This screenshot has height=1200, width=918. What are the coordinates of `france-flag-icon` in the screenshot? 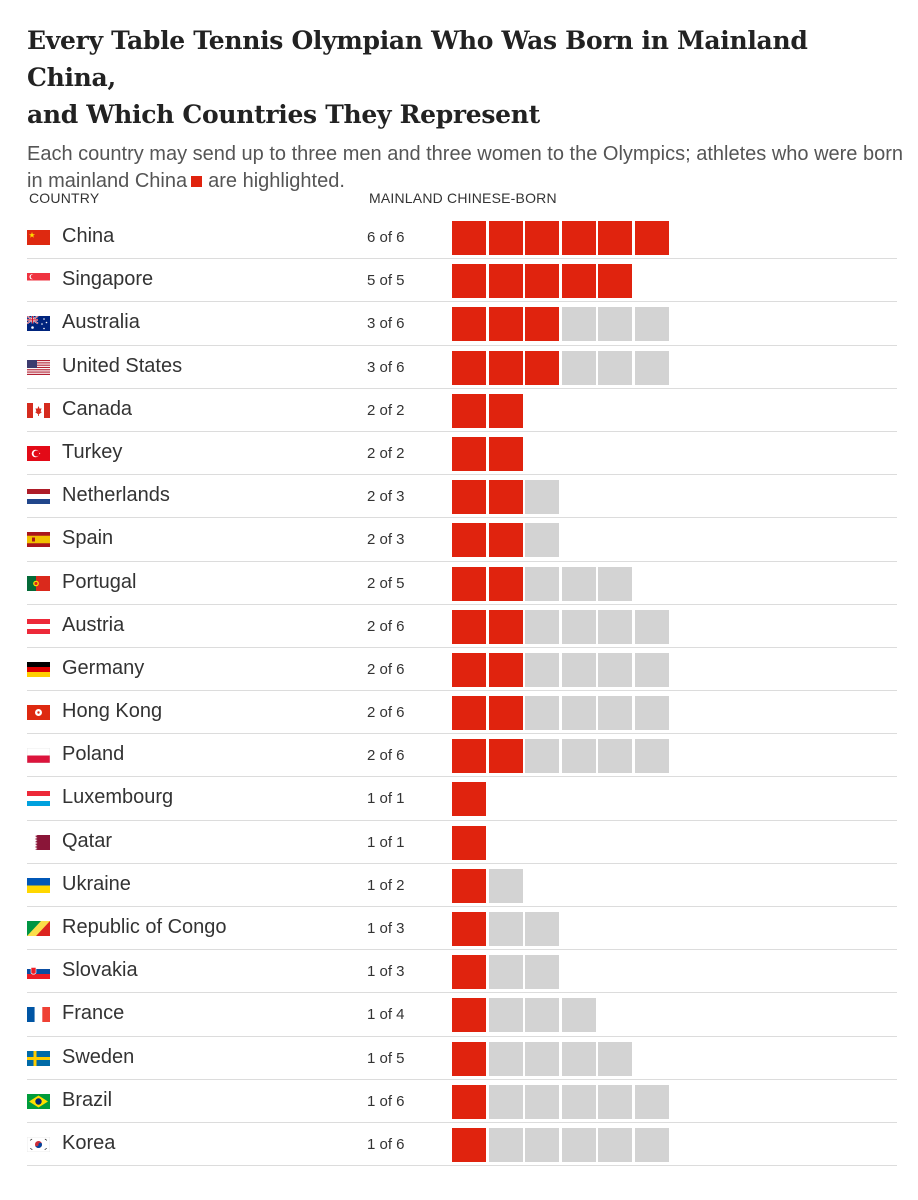 It's located at (38, 1015).